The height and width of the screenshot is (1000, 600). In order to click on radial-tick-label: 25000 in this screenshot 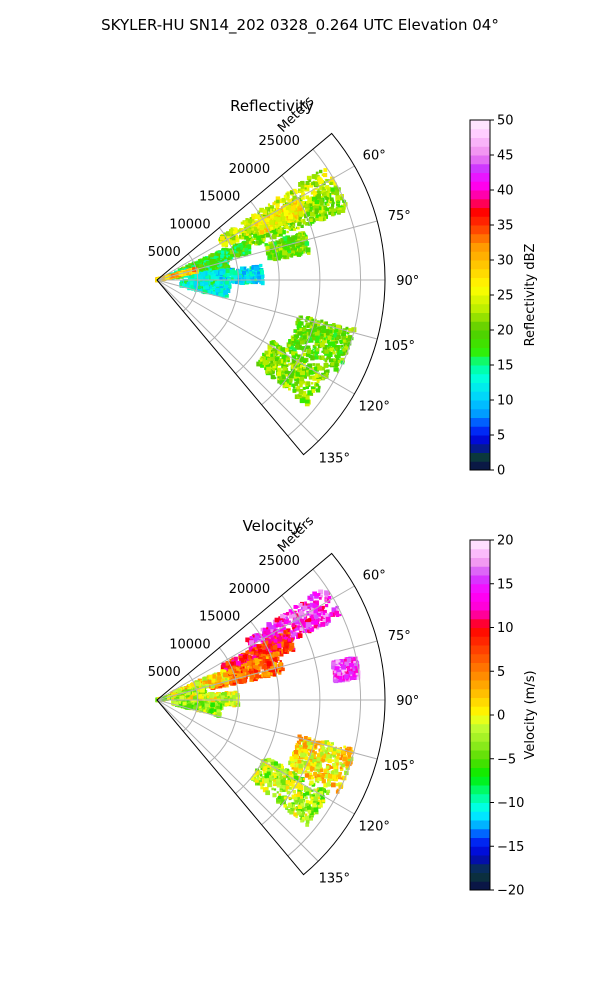, I will do `click(279, 141)`.